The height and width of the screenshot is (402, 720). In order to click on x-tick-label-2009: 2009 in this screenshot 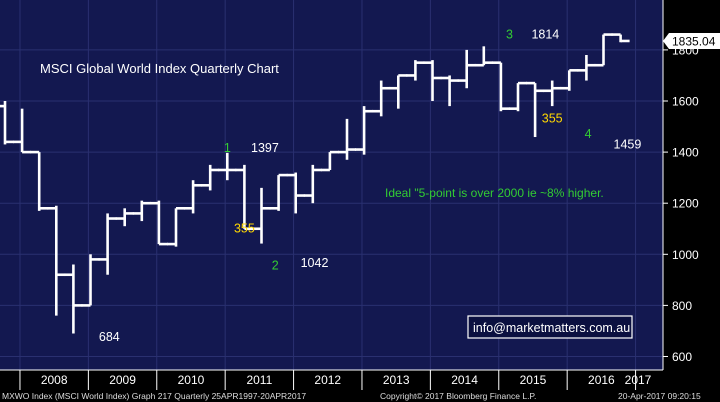, I will do `click(122, 380)`.